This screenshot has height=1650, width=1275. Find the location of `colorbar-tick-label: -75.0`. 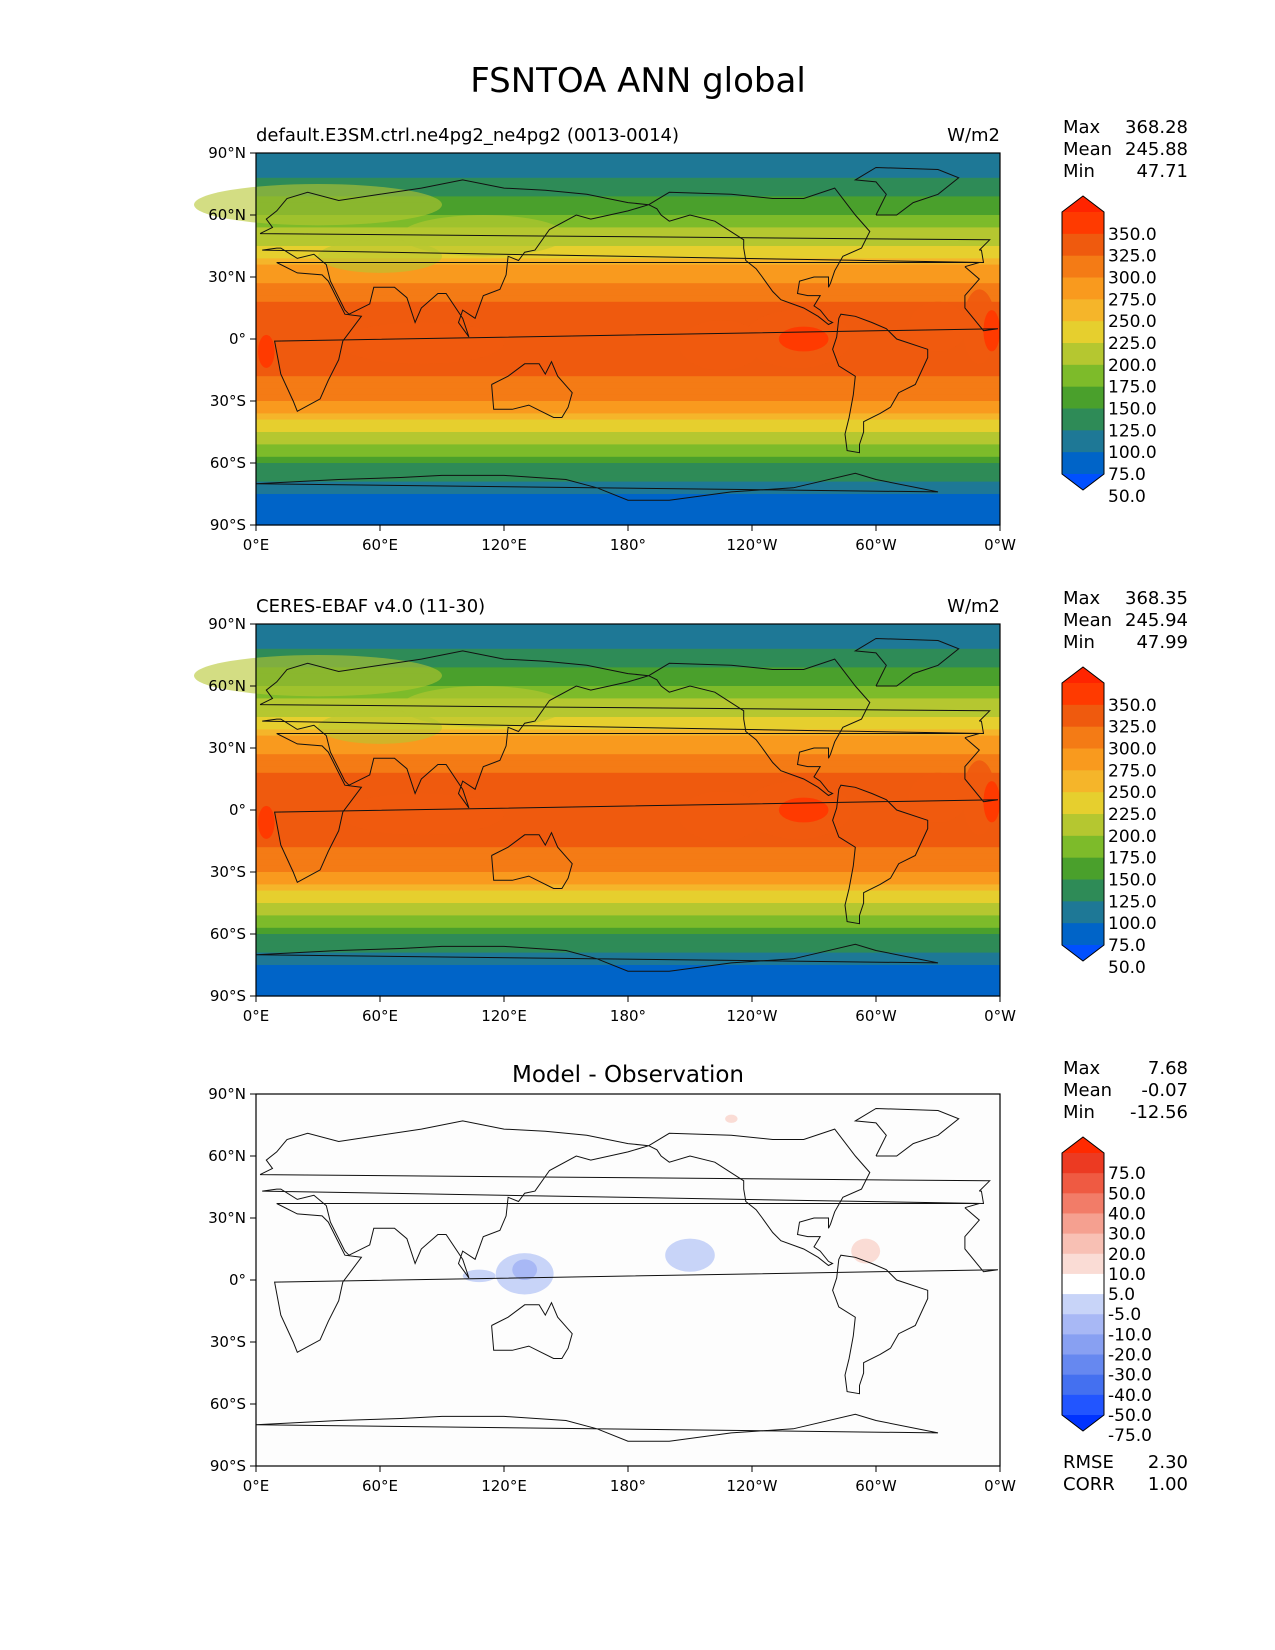

colorbar-tick-label: -75.0 is located at coordinates (1130, 1436).